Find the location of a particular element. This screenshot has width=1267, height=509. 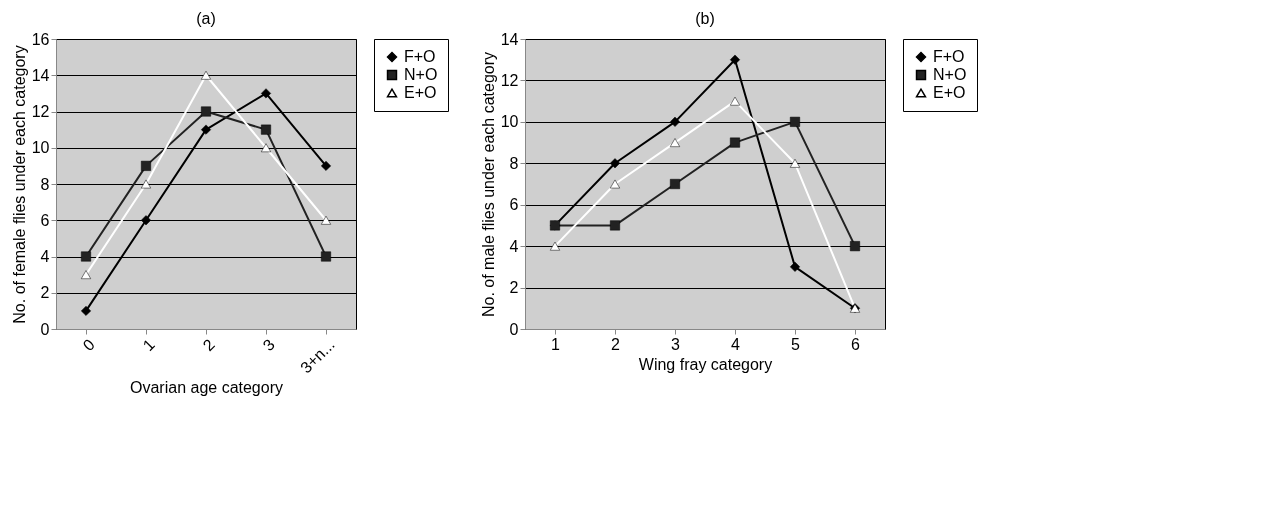

x-tick-label: 0 is located at coordinates (88, 345).